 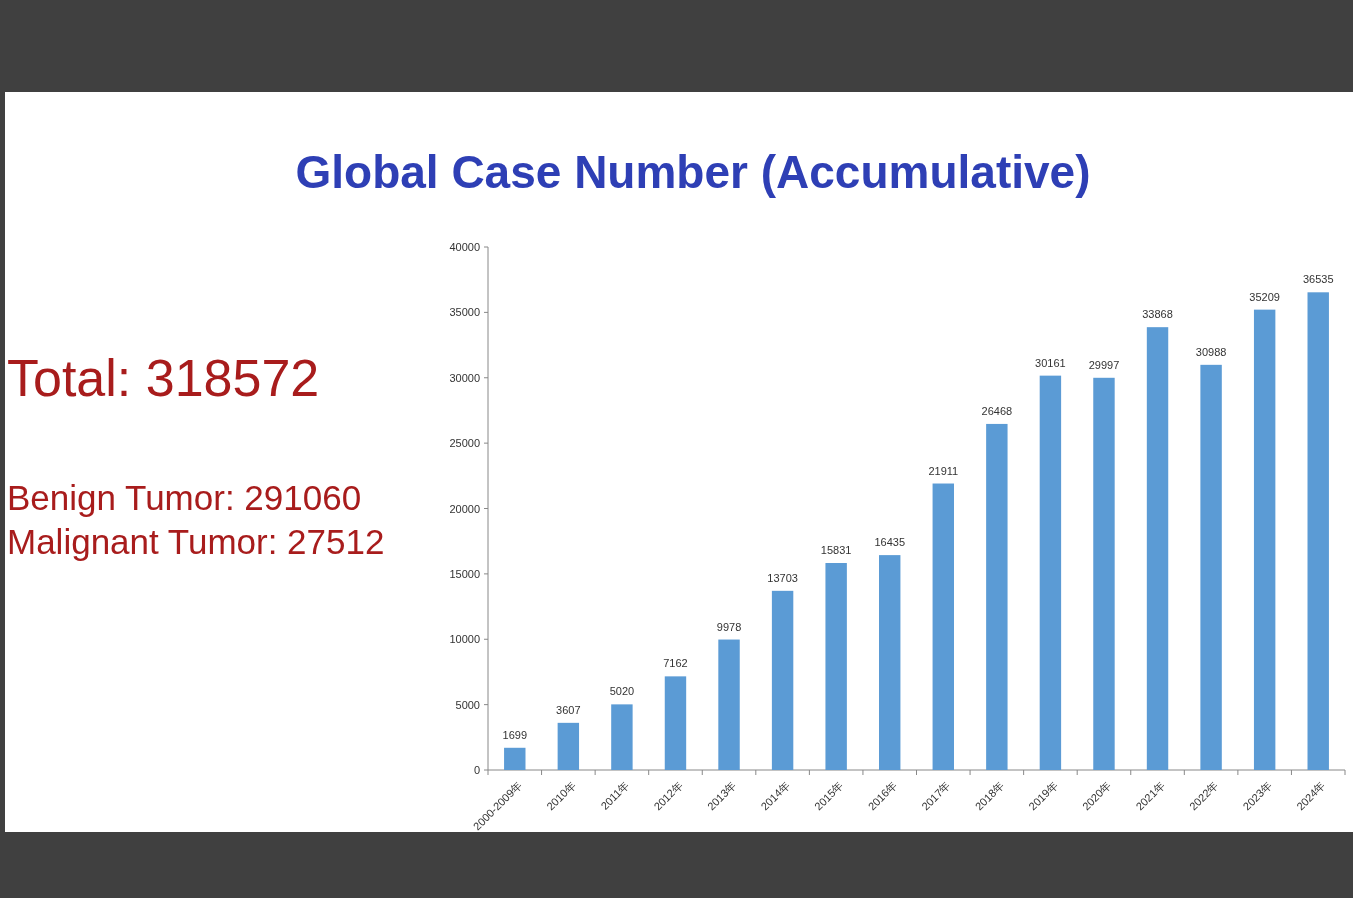 What do you see at coordinates (464, 573) in the screenshot?
I see `y-tick-label: 15000` at bounding box center [464, 573].